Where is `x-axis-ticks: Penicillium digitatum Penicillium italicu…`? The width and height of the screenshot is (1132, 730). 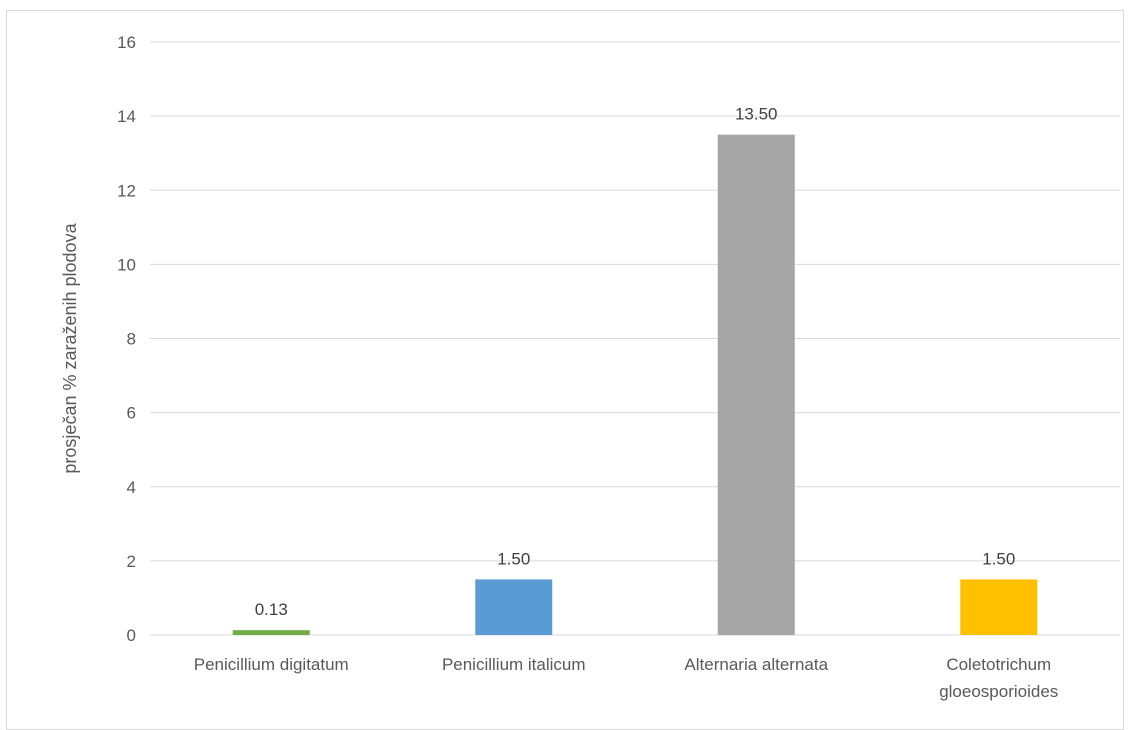 x-axis-ticks: Penicillium digitatum Penicillium italicu… is located at coordinates (626, 678).